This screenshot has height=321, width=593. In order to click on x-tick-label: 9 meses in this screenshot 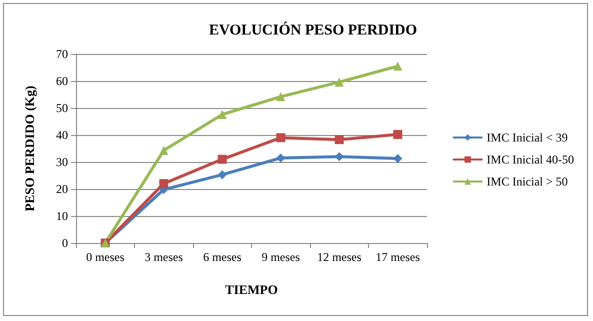, I will do `click(281, 257)`.